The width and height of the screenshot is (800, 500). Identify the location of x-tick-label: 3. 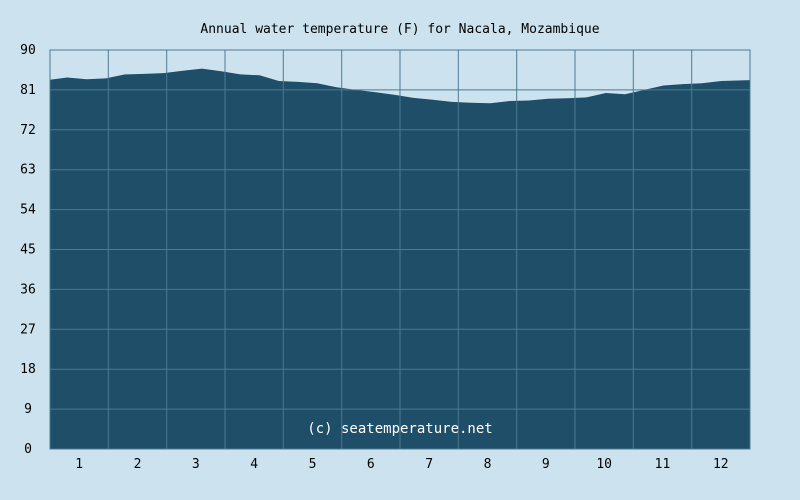
(196, 464).